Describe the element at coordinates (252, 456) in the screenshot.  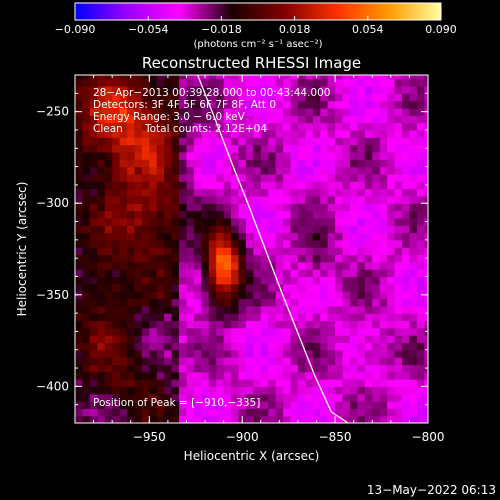
I see `x-axis-label: Heliocentric X (arcsec)` at that location.